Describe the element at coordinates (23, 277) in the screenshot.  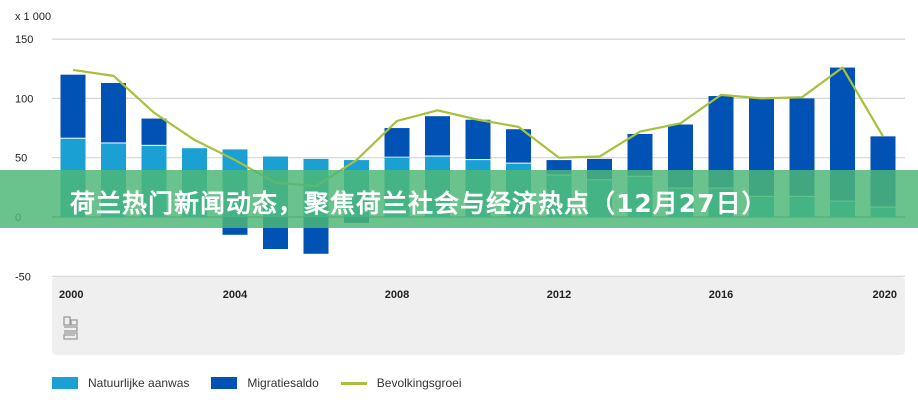
I see `y-tick-label: -50` at that location.